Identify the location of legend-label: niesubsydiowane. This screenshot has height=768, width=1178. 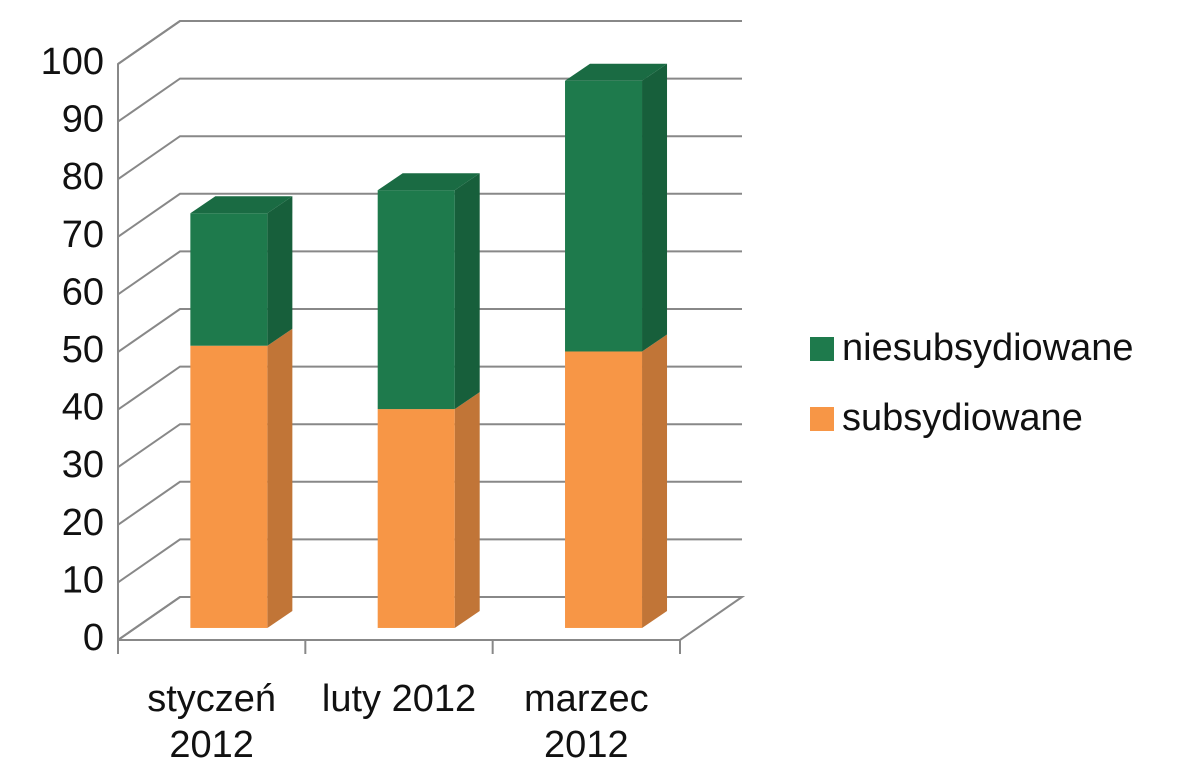
(988, 348).